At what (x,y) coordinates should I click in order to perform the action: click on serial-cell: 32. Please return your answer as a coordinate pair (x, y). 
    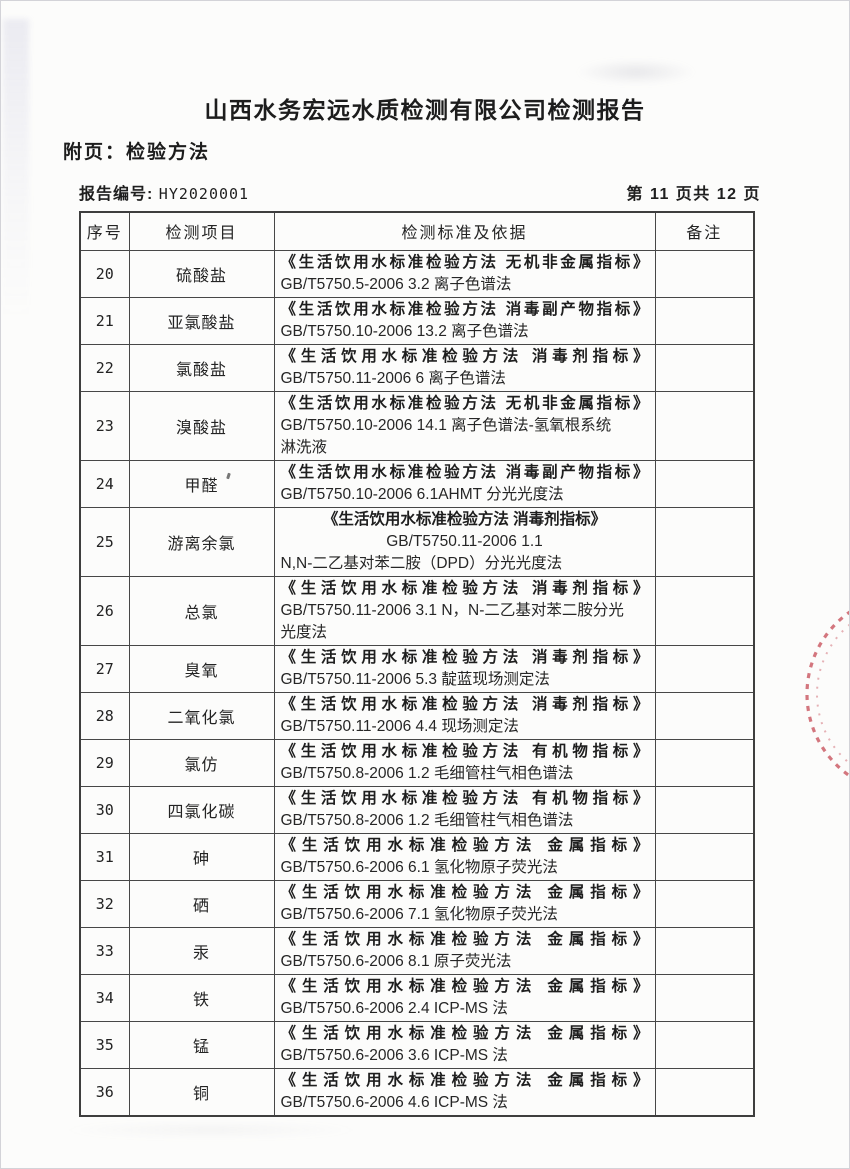
    Looking at the image, I should click on (104, 903).